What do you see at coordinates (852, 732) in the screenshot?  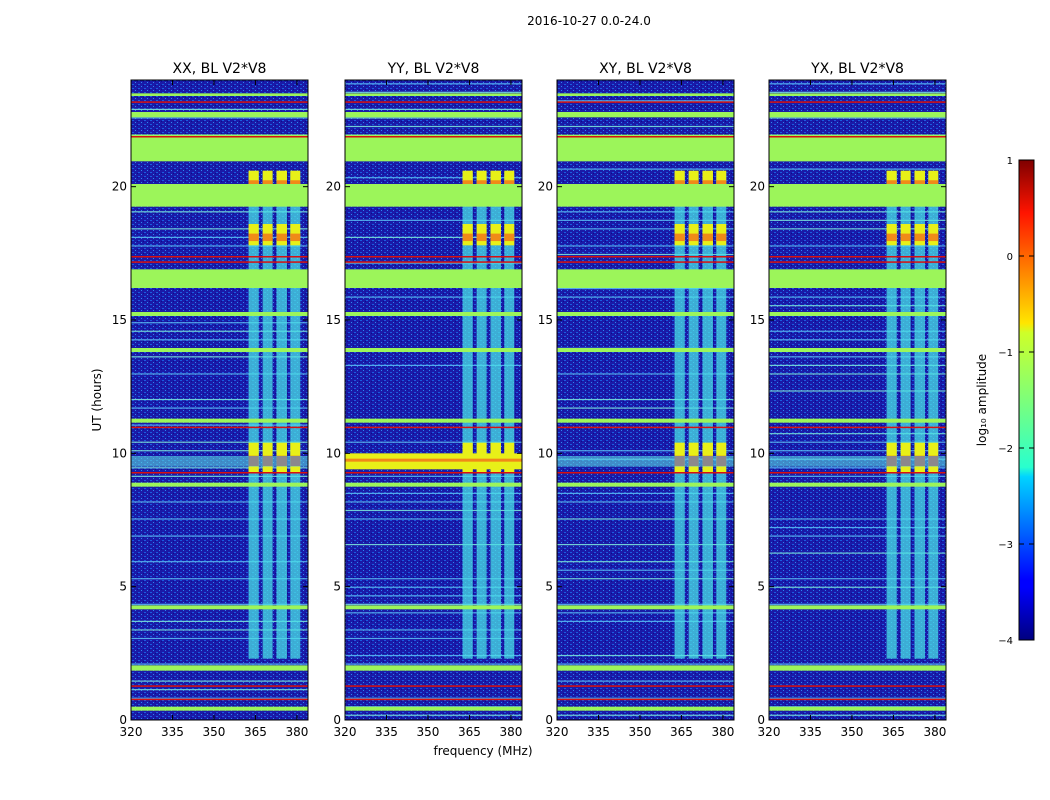 I see `x-tick-label: 350` at bounding box center [852, 732].